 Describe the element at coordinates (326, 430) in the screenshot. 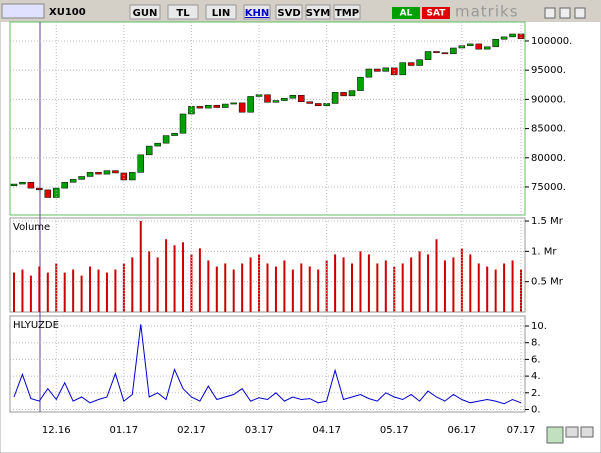

I see `x-tick-label: 04.17` at that location.